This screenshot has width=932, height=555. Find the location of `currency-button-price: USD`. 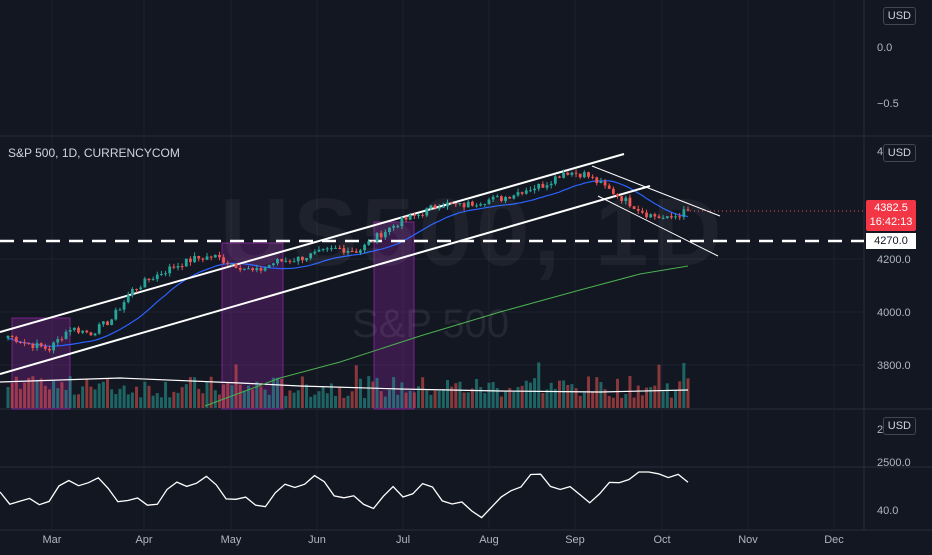

currency-button-price: USD is located at coordinates (899, 153).